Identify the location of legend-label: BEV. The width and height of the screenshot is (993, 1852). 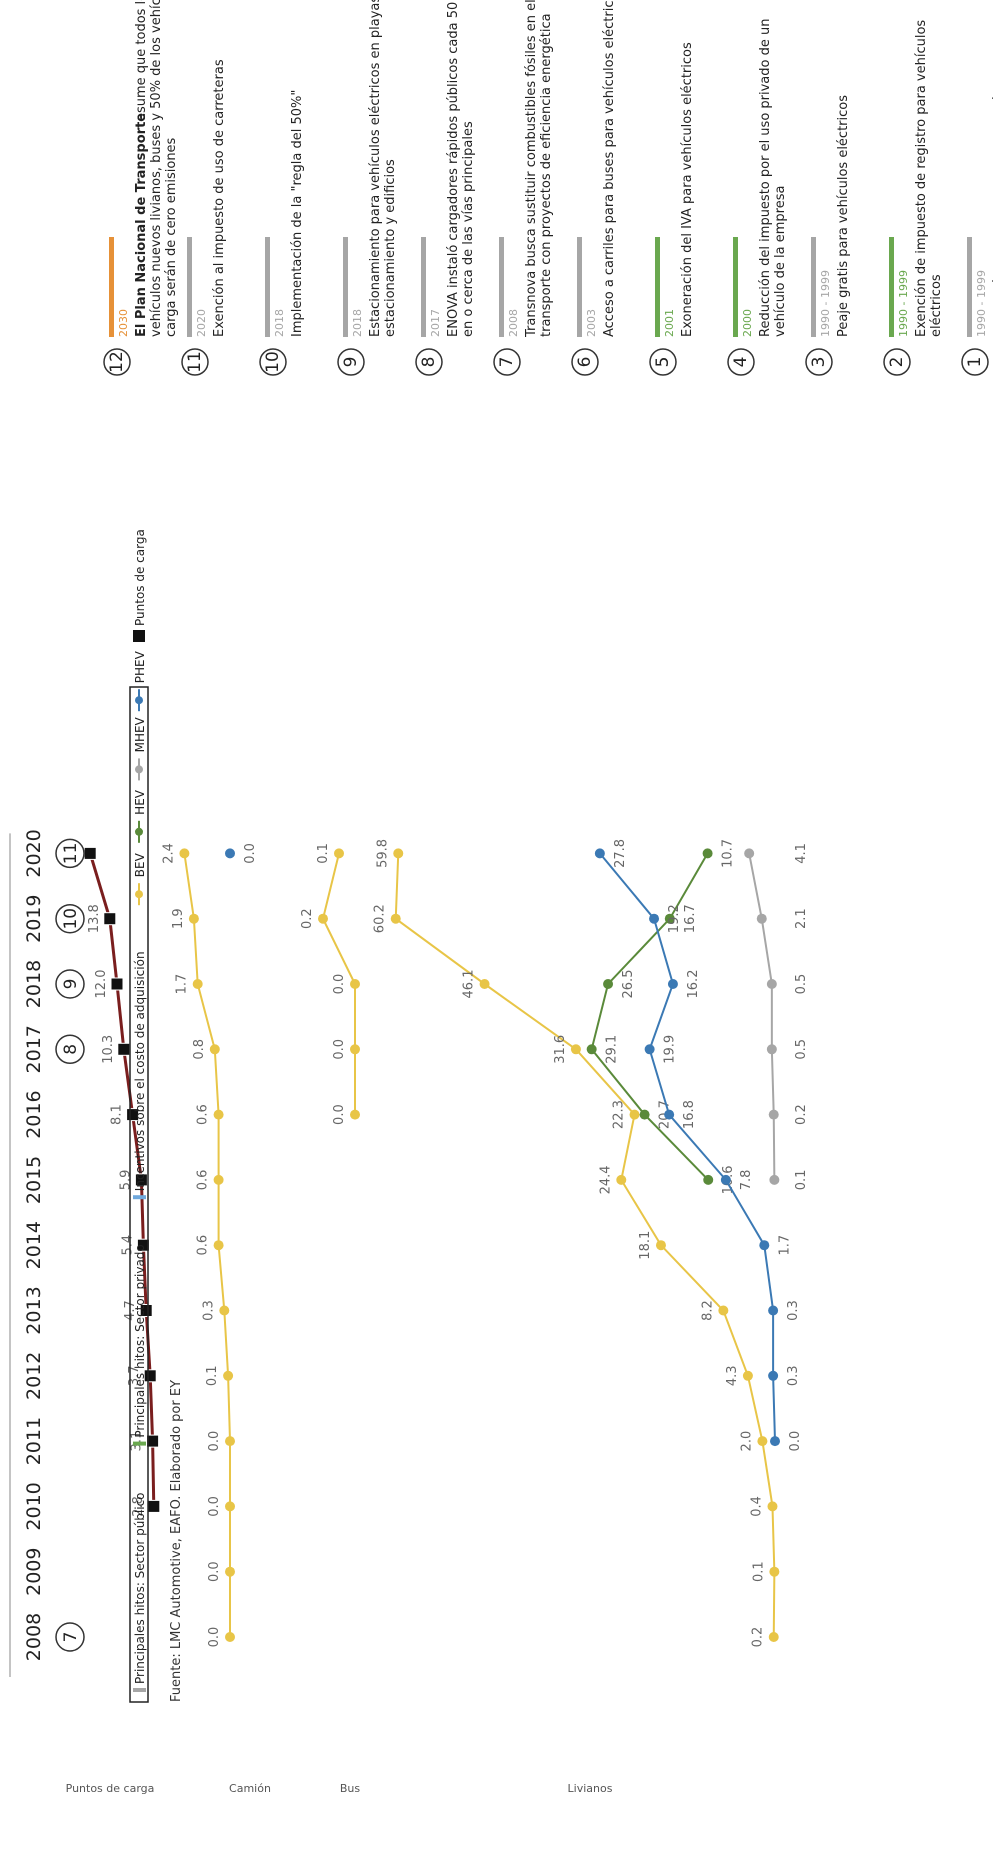
(140, 864).